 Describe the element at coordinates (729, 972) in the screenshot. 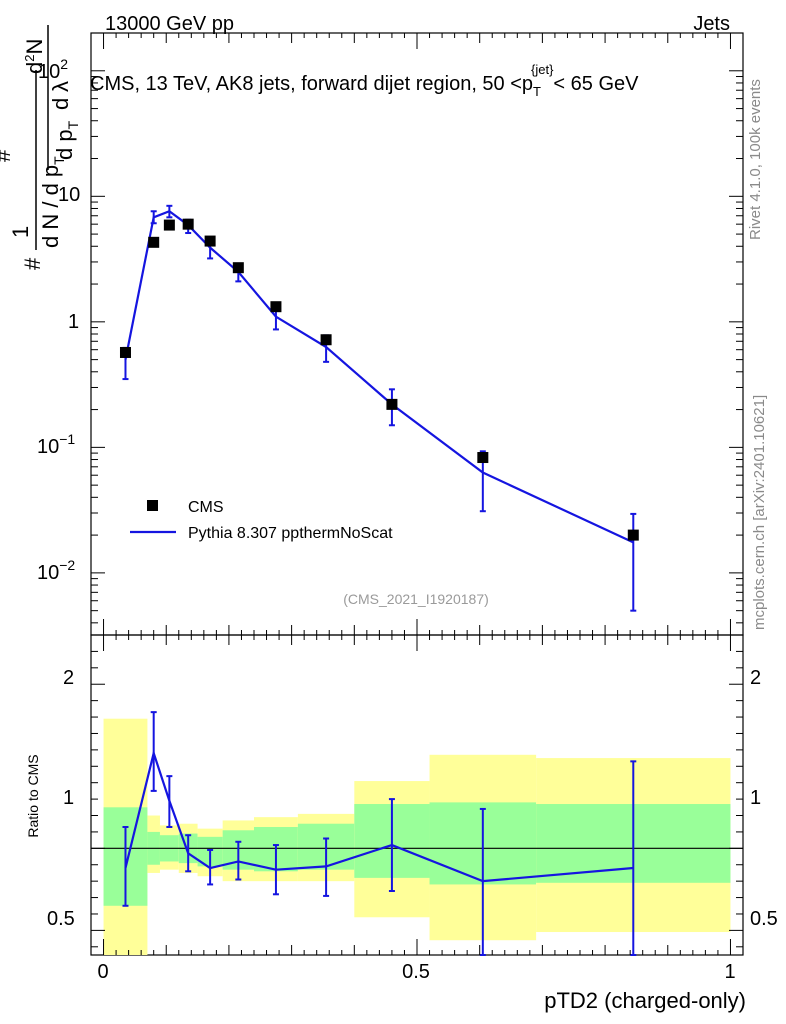

I see `xtick-label-1: 1` at that location.